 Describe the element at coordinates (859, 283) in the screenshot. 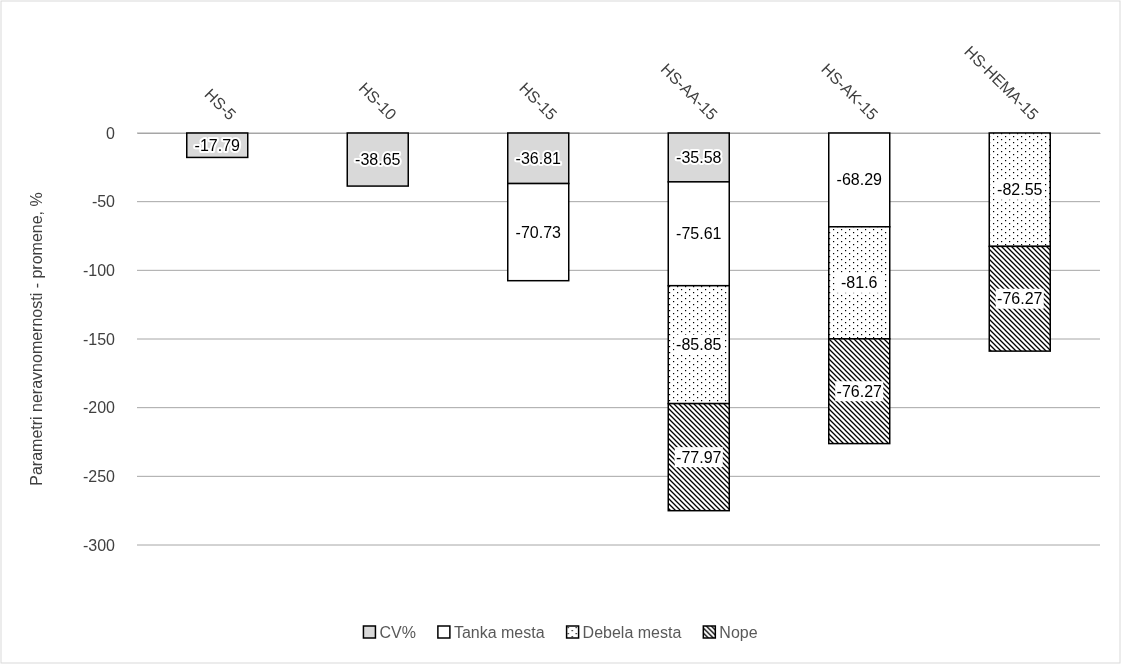

I see `data-label: -81.6` at that location.